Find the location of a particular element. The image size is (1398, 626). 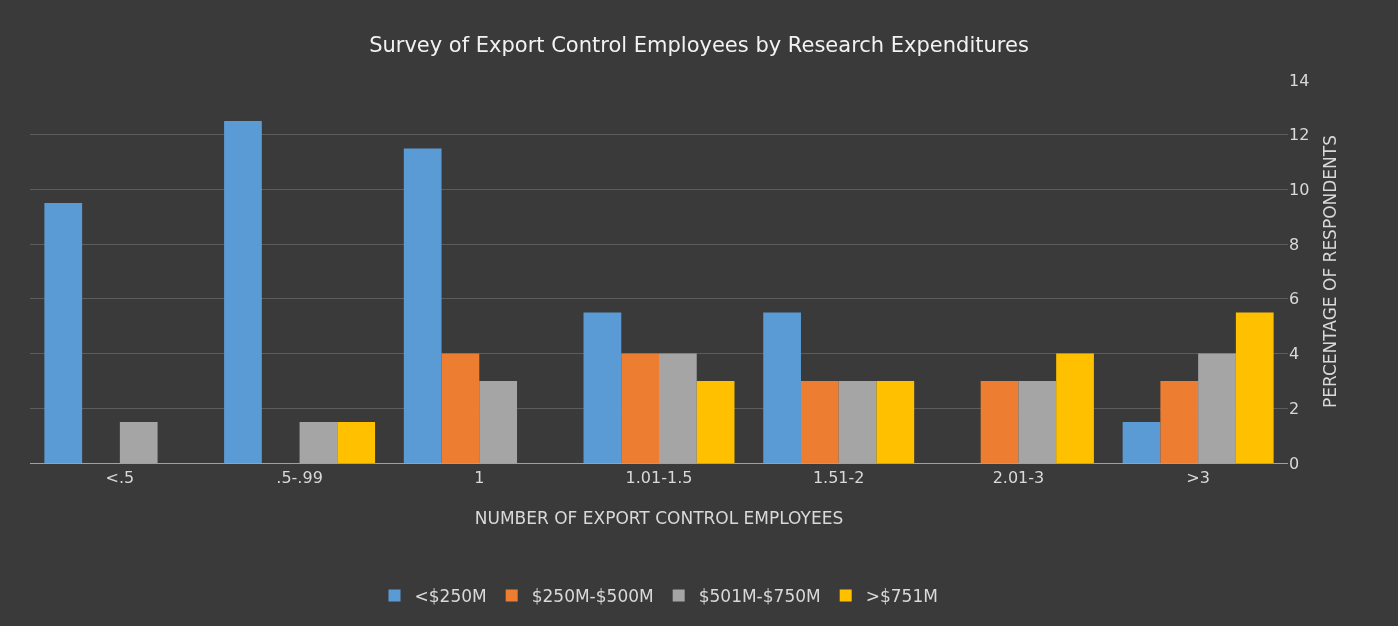

chart-title: Survey of Export Control Employees by Research Expenditures is located at coordinates (699, 45).